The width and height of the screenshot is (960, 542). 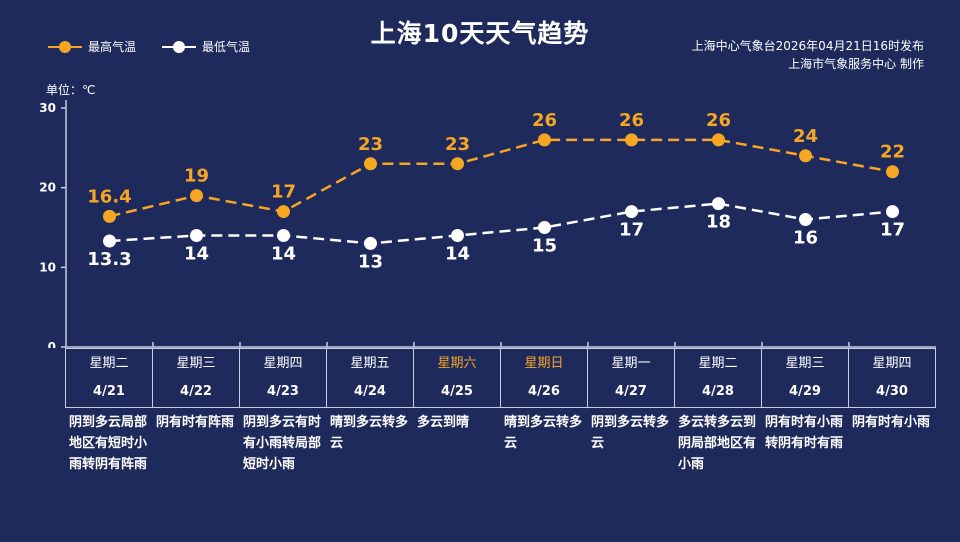 What do you see at coordinates (283, 378) in the screenshot?
I see `day-cell: 星期四 4/23` at bounding box center [283, 378].